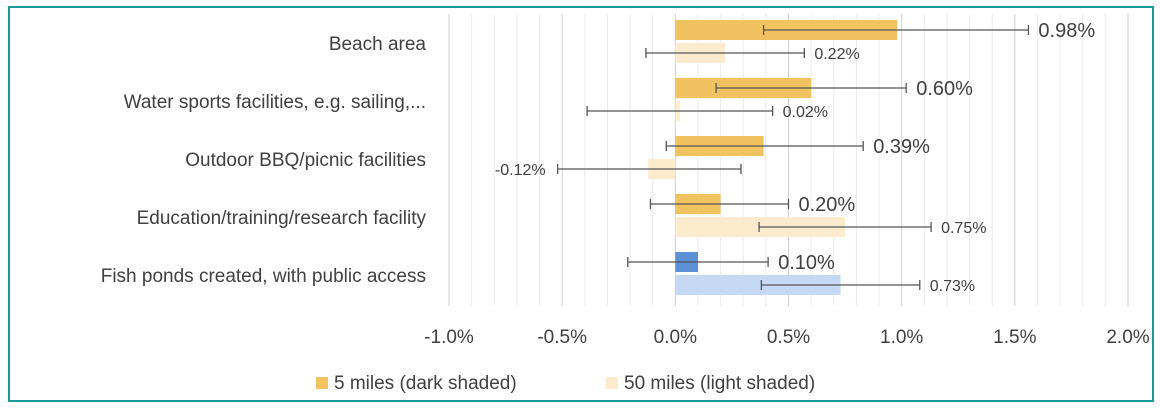 The width and height of the screenshot is (1160, 410). Describe the element at coordinates (425, 383) in the screenshot. I see `legend-label-5-miles: 5 miles (dark shaded)` at that location.